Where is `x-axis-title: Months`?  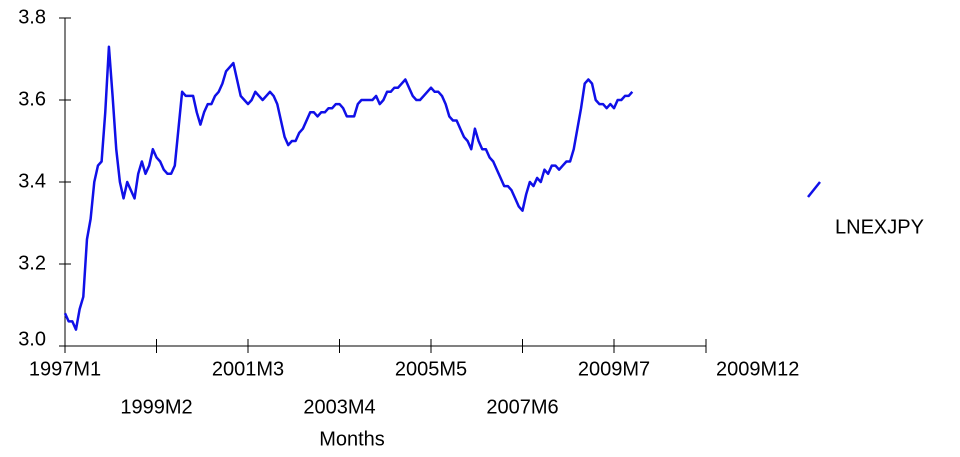
x-axis-title: Months is located at coordinates (352, 439).